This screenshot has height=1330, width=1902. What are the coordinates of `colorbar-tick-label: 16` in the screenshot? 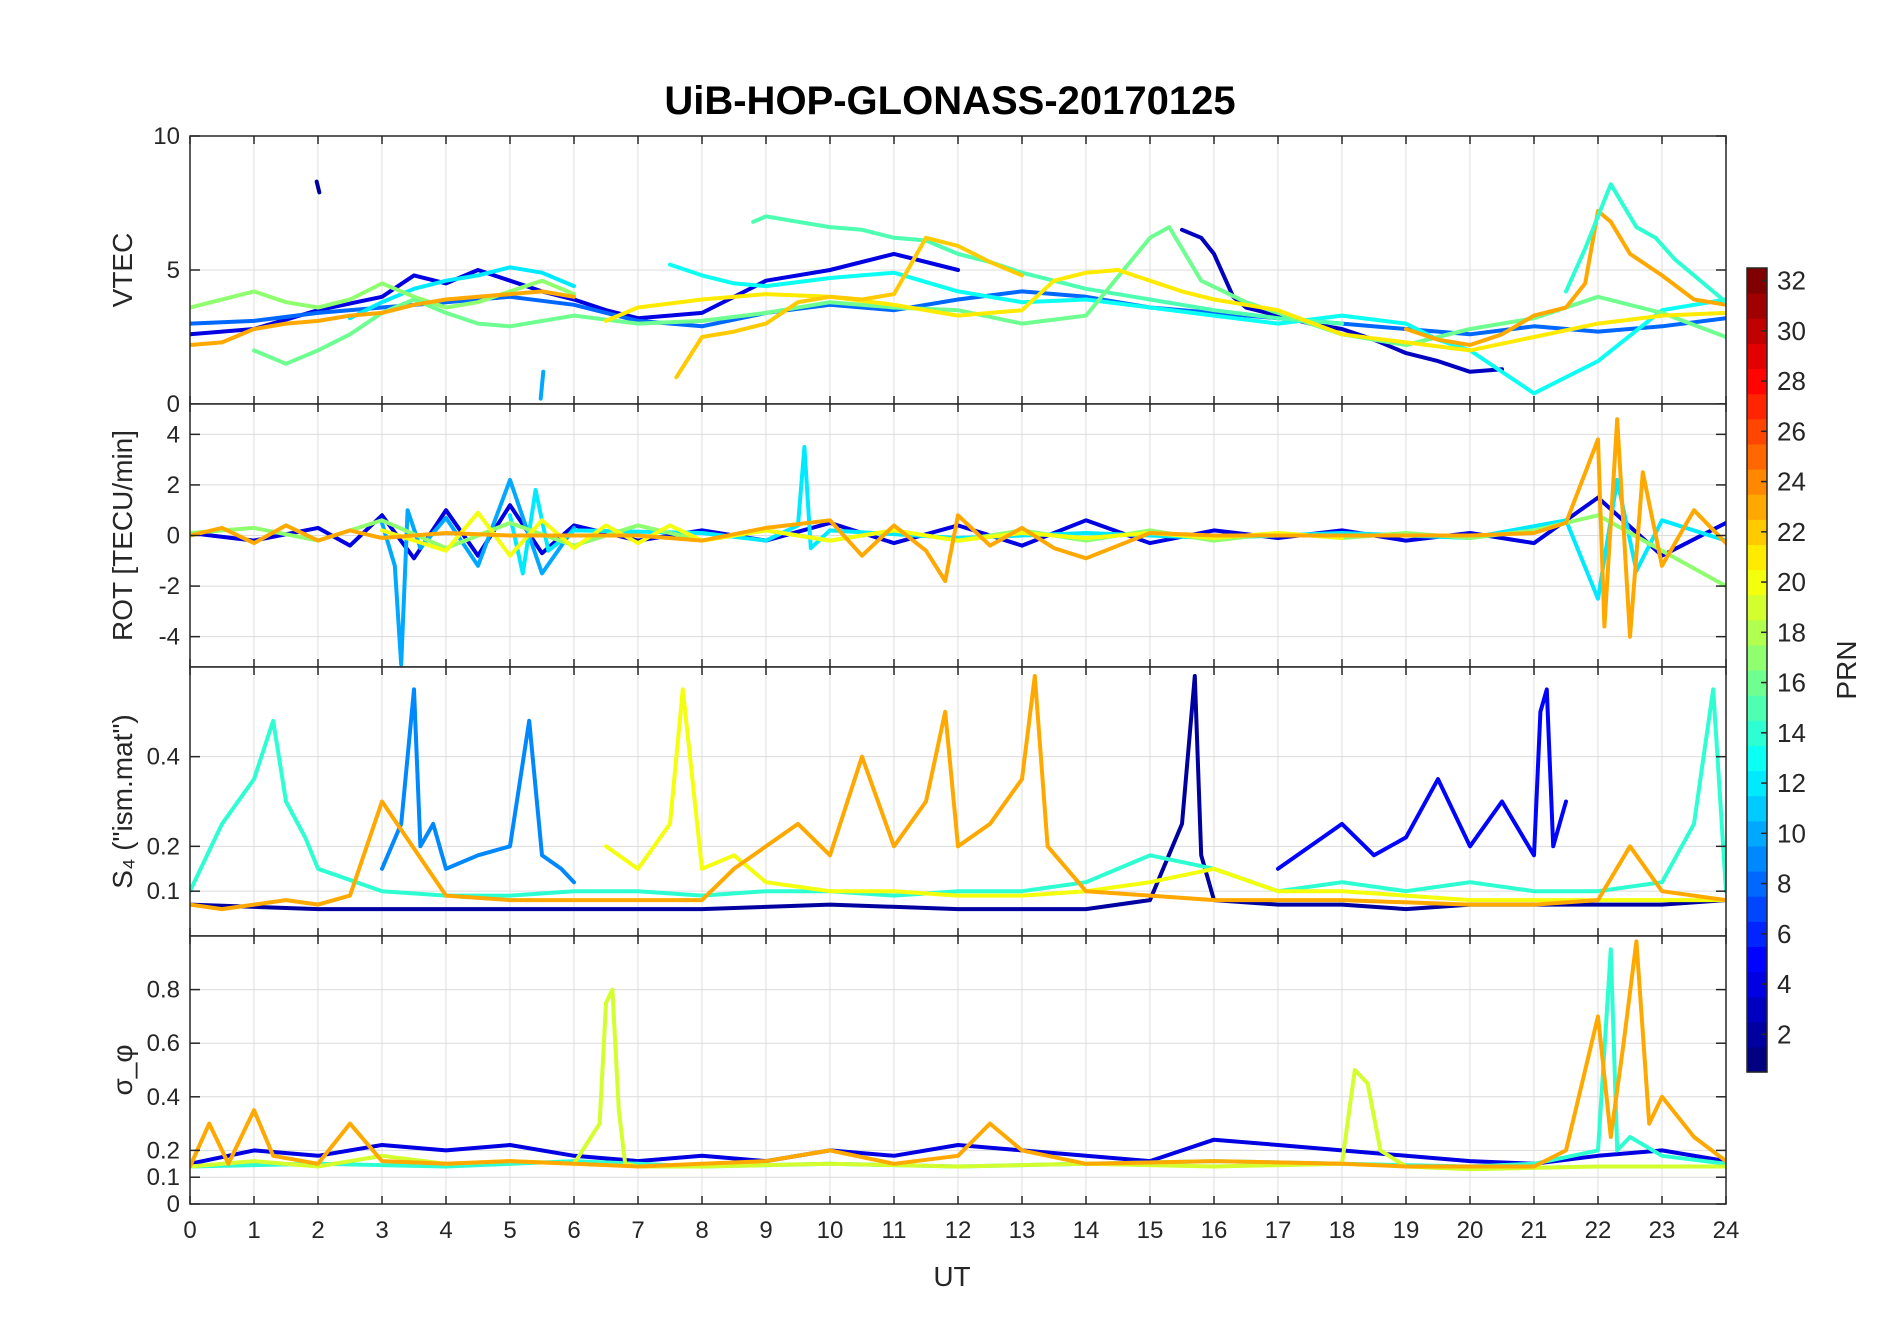 It's located at (1791, 683).